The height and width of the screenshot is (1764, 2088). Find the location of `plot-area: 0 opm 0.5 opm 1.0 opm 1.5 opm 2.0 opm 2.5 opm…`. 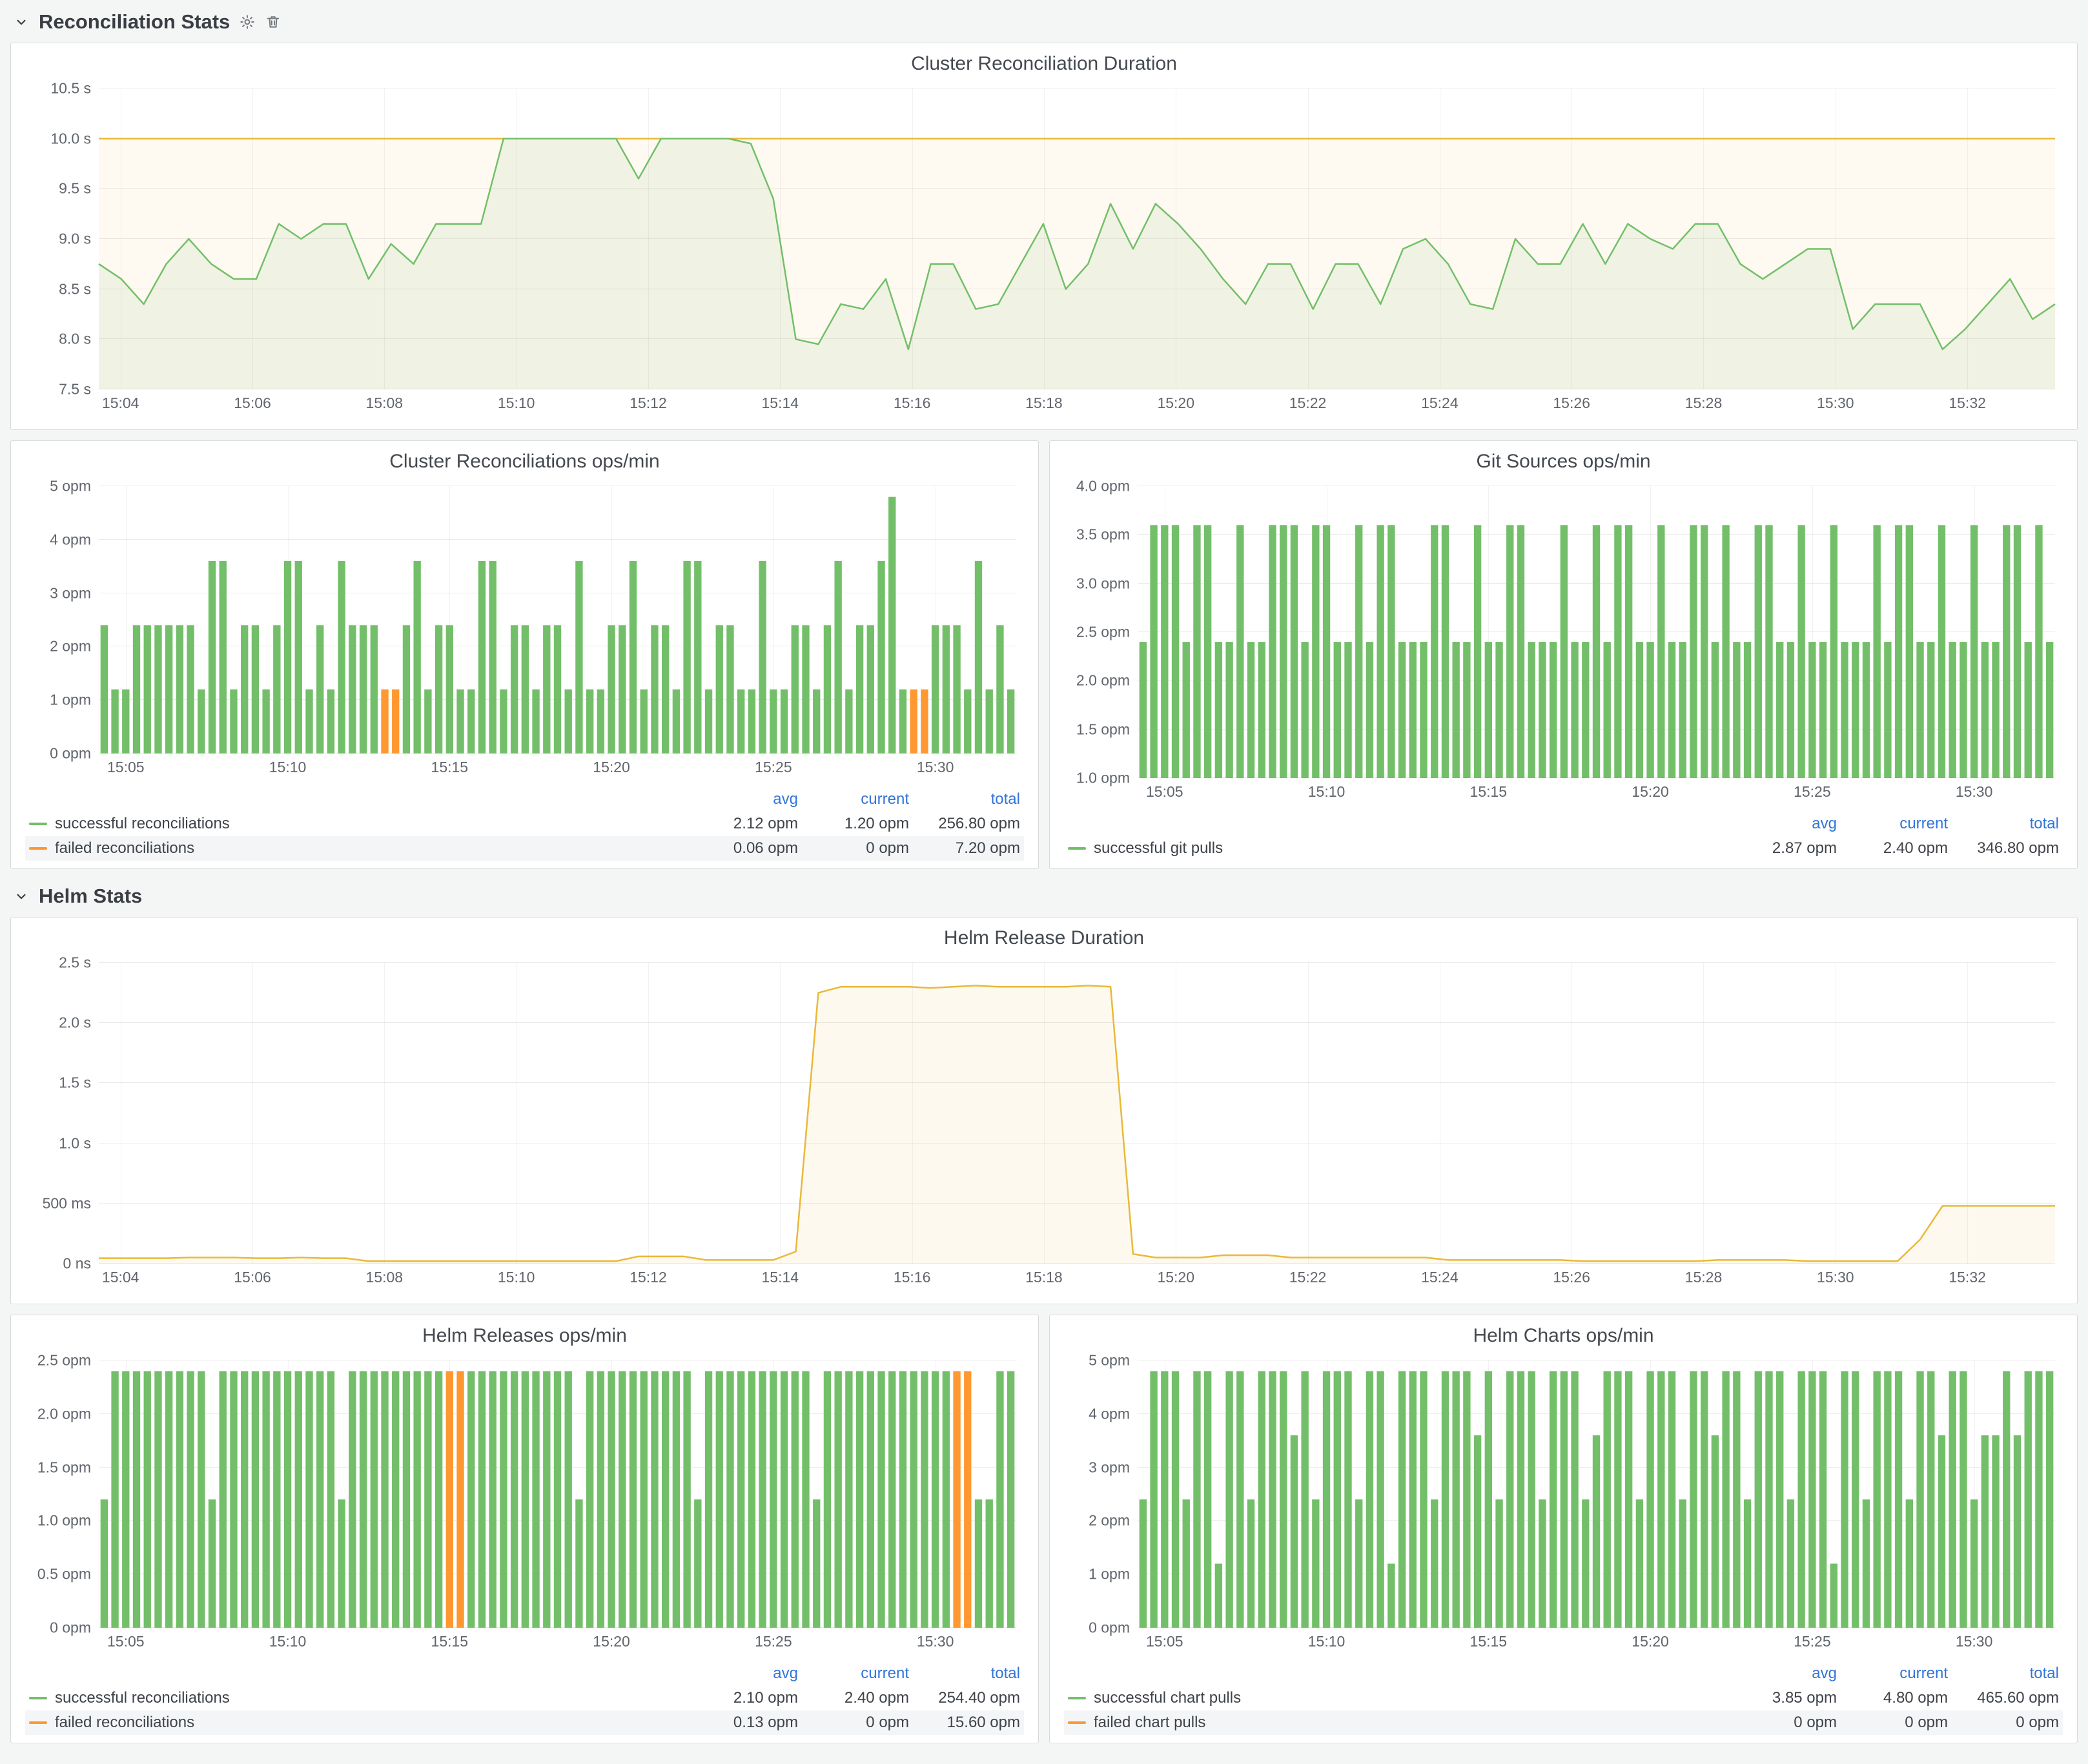

plot-area: 0 opm 0.5 opm 1.0 opm 1.5 opm 2.0 opm 2.5 opm… is located at coordinates (527, 1501).